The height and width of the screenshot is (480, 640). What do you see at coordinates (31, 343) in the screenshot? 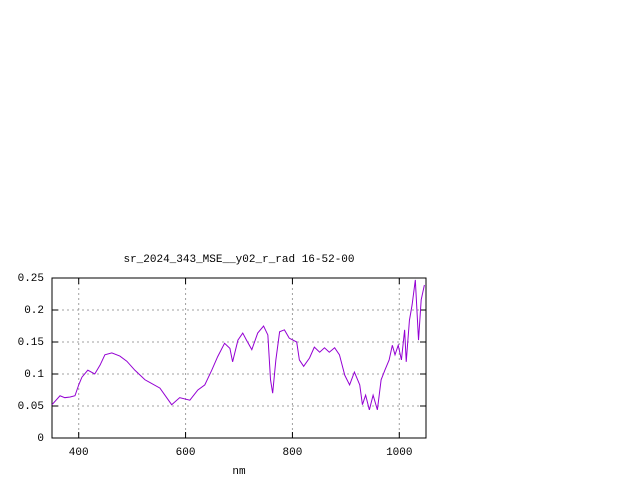
I see `y-tick-label: 0.15` at bounding box center [31, 343].